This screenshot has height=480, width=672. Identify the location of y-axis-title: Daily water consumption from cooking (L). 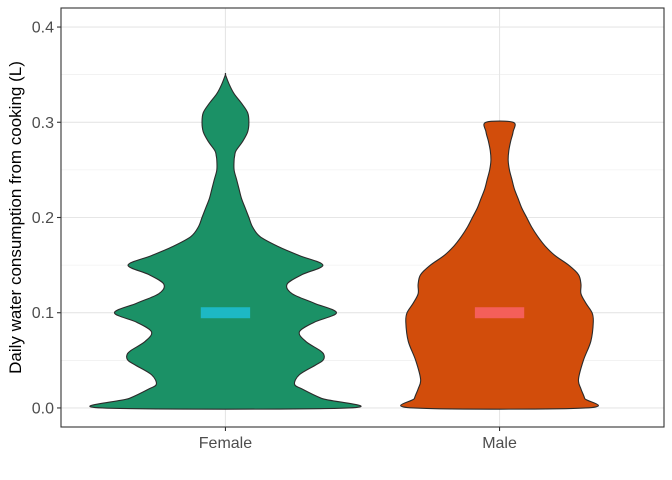
(15, 217).